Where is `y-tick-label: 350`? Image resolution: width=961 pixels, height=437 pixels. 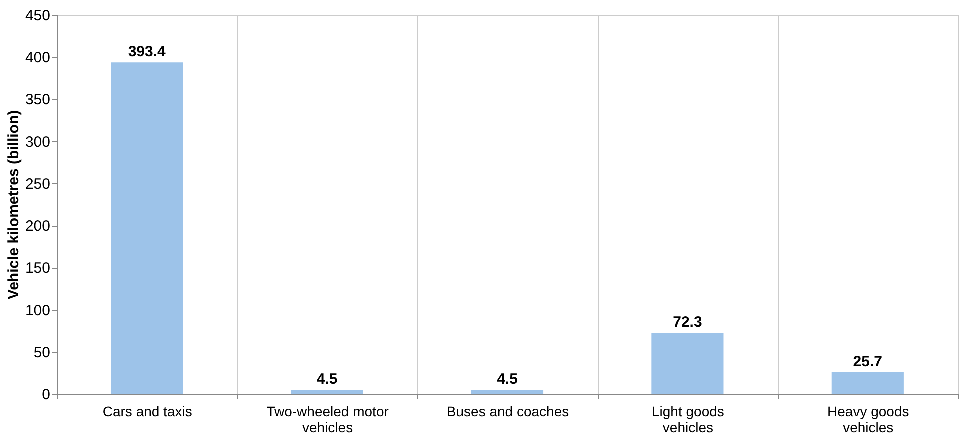 y-tick-label: 350 is located at coordinates (37, 100).